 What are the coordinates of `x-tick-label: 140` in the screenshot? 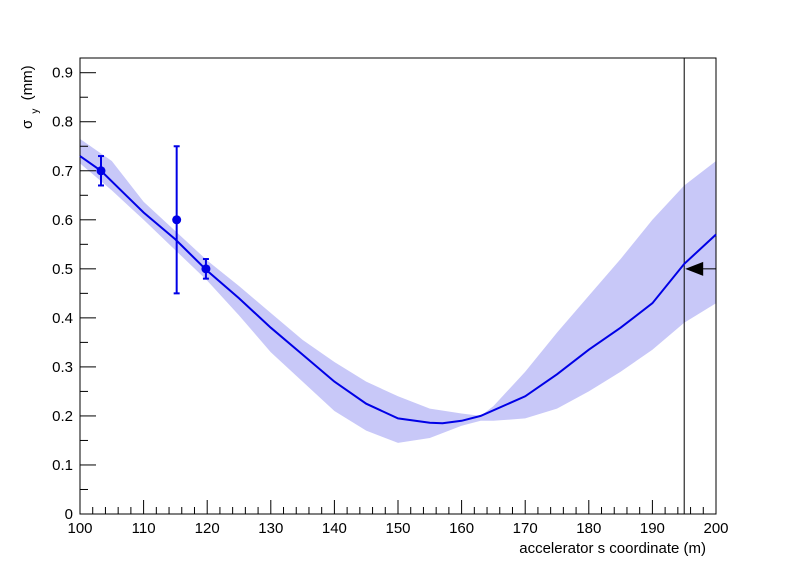 It's located at (334, 528).